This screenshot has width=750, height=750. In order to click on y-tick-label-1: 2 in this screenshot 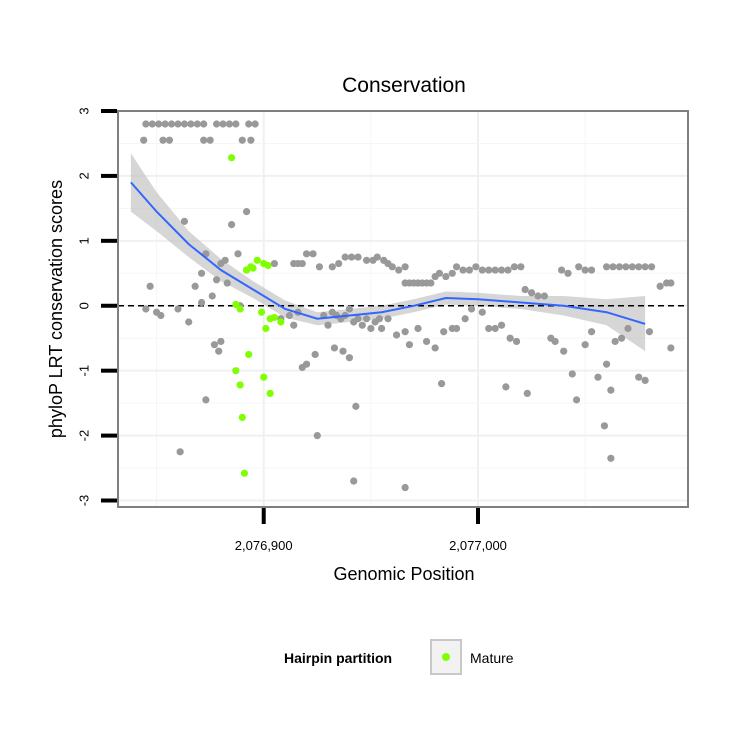, I will do `click(83, 175)`.